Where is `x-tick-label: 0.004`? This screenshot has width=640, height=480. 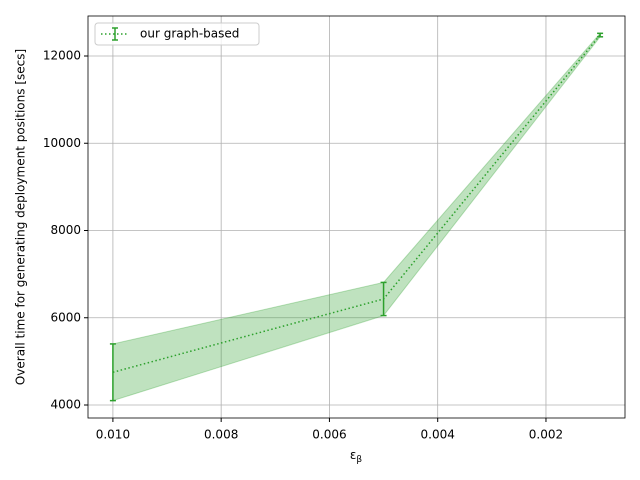
x-tick-label: 0.004 is located at coordinates (438, 435).